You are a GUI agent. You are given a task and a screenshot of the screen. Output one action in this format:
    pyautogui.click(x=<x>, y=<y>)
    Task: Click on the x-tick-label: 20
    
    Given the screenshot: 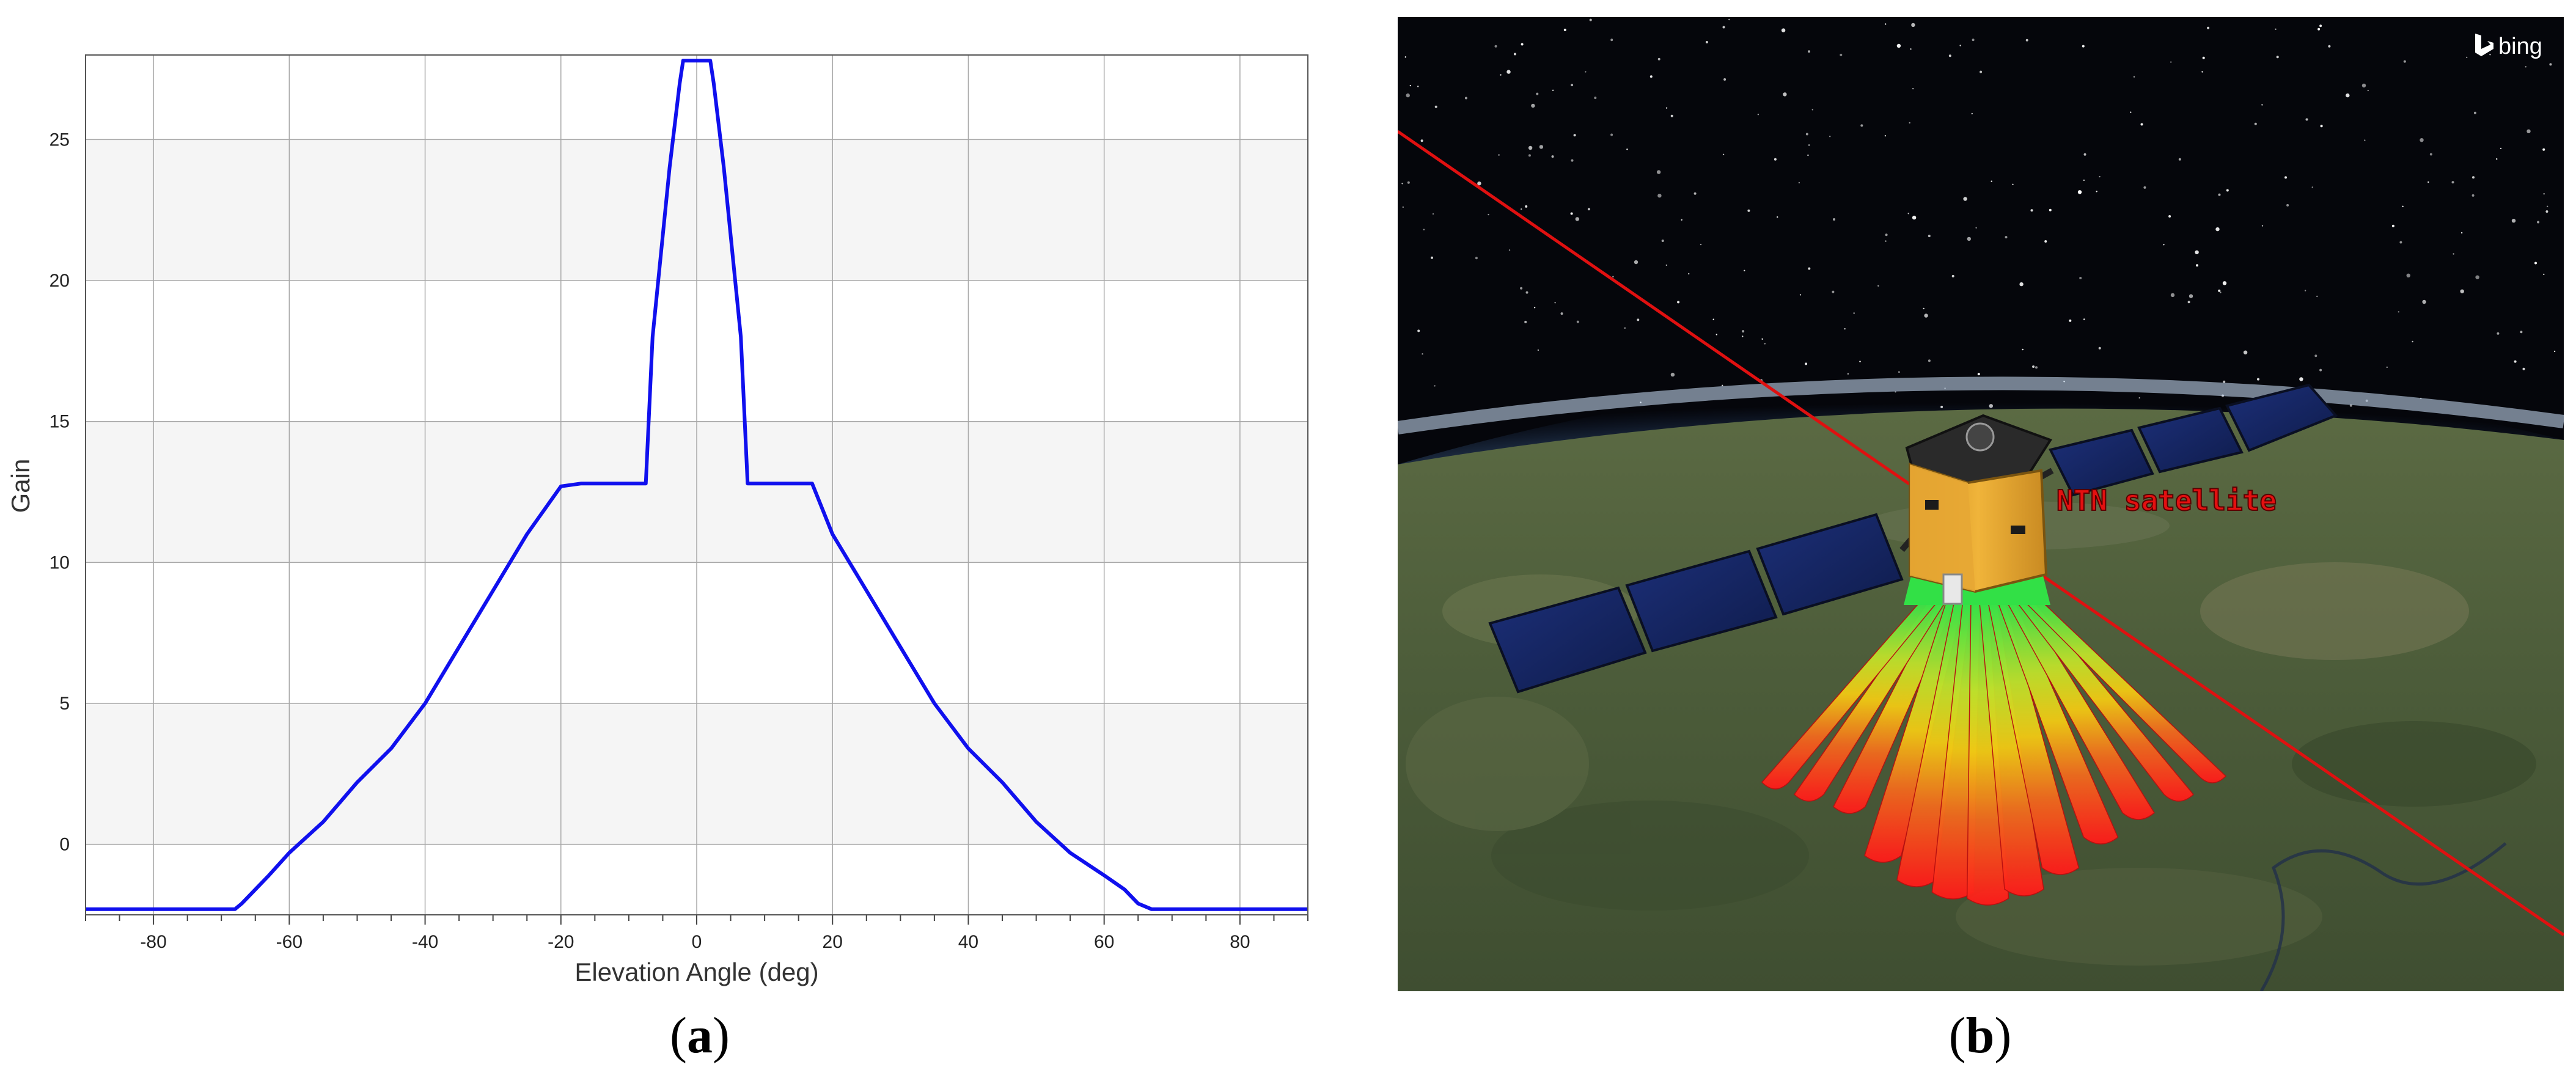 What is the action you would take?
    pyautogui.click(x=833, y=942)
    